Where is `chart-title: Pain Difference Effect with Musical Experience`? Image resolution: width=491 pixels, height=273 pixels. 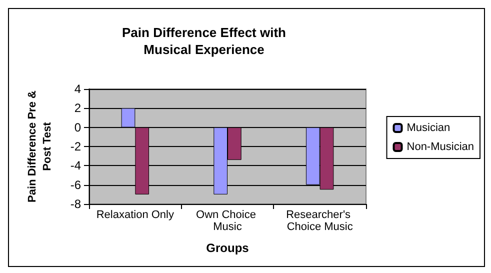 chart-title: Pain Difference Effect with Musical Experience is located at coordinates (204, 41).